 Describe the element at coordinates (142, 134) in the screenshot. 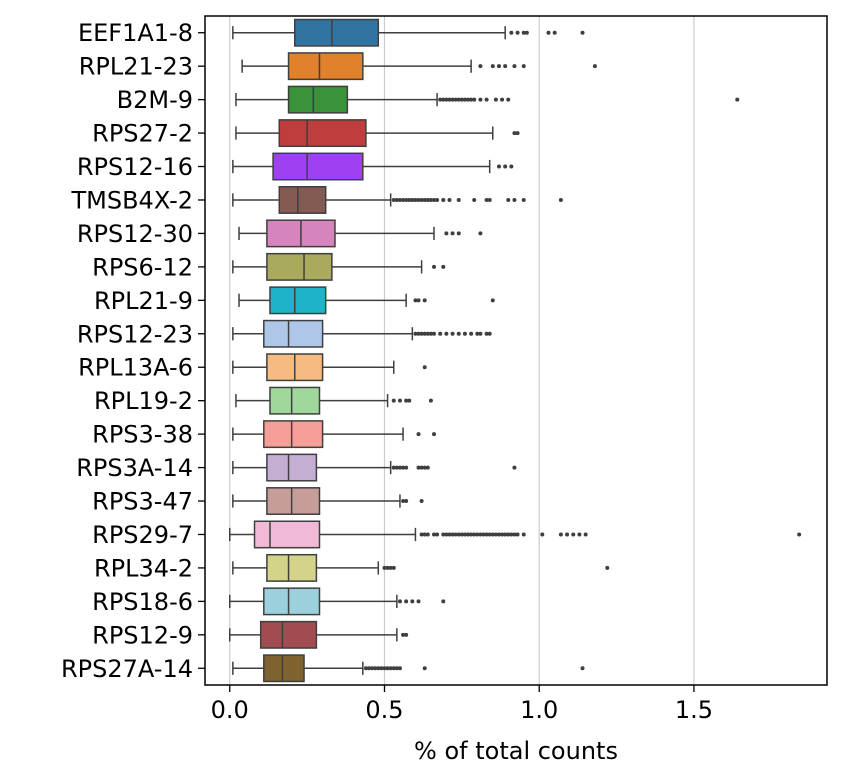

I see `category-label: RPS27-2` at that location.